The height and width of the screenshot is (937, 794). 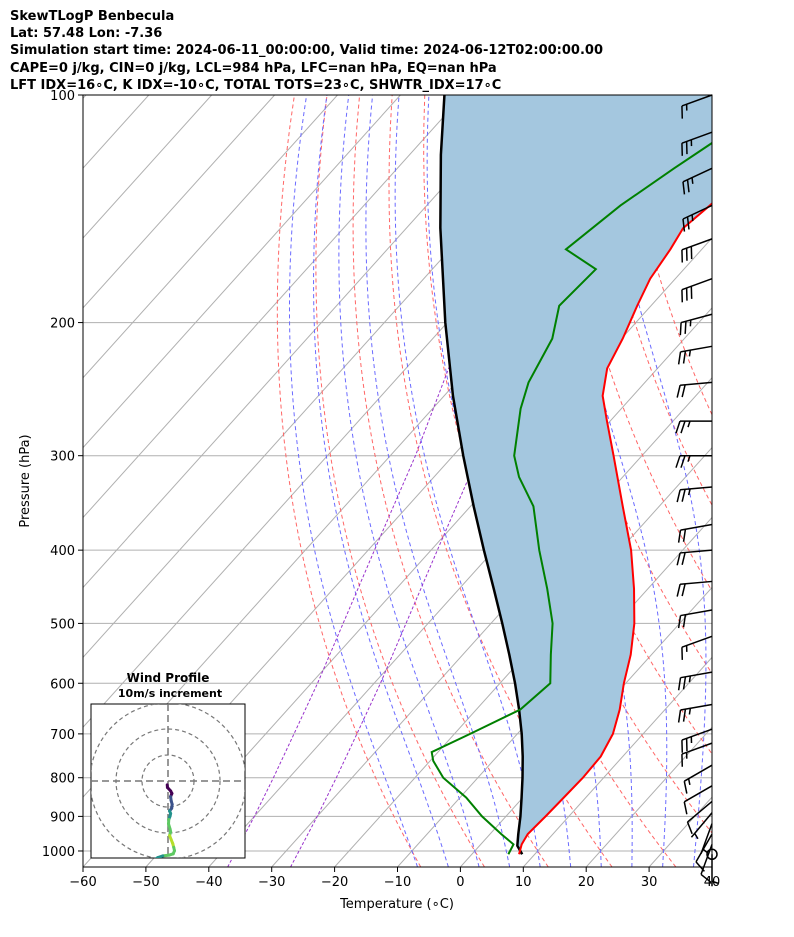 I want to click on y-axis-label: Pressure (hPa), so click(x=25, y=480).